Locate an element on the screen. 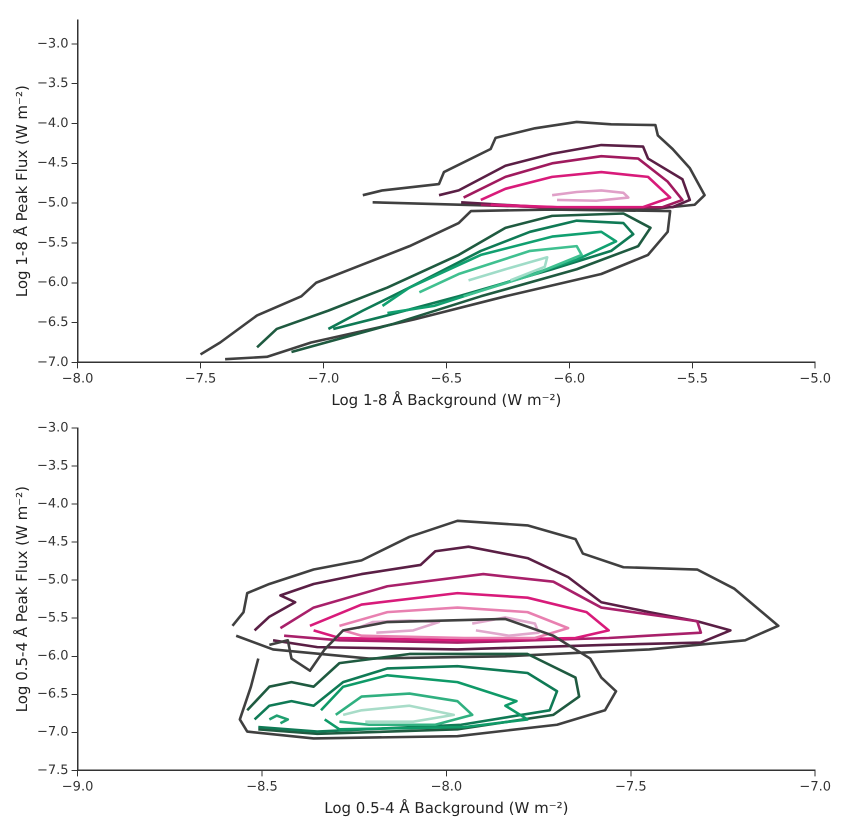  x-tick-label: −5.0 is located at coordinates (815, 379).